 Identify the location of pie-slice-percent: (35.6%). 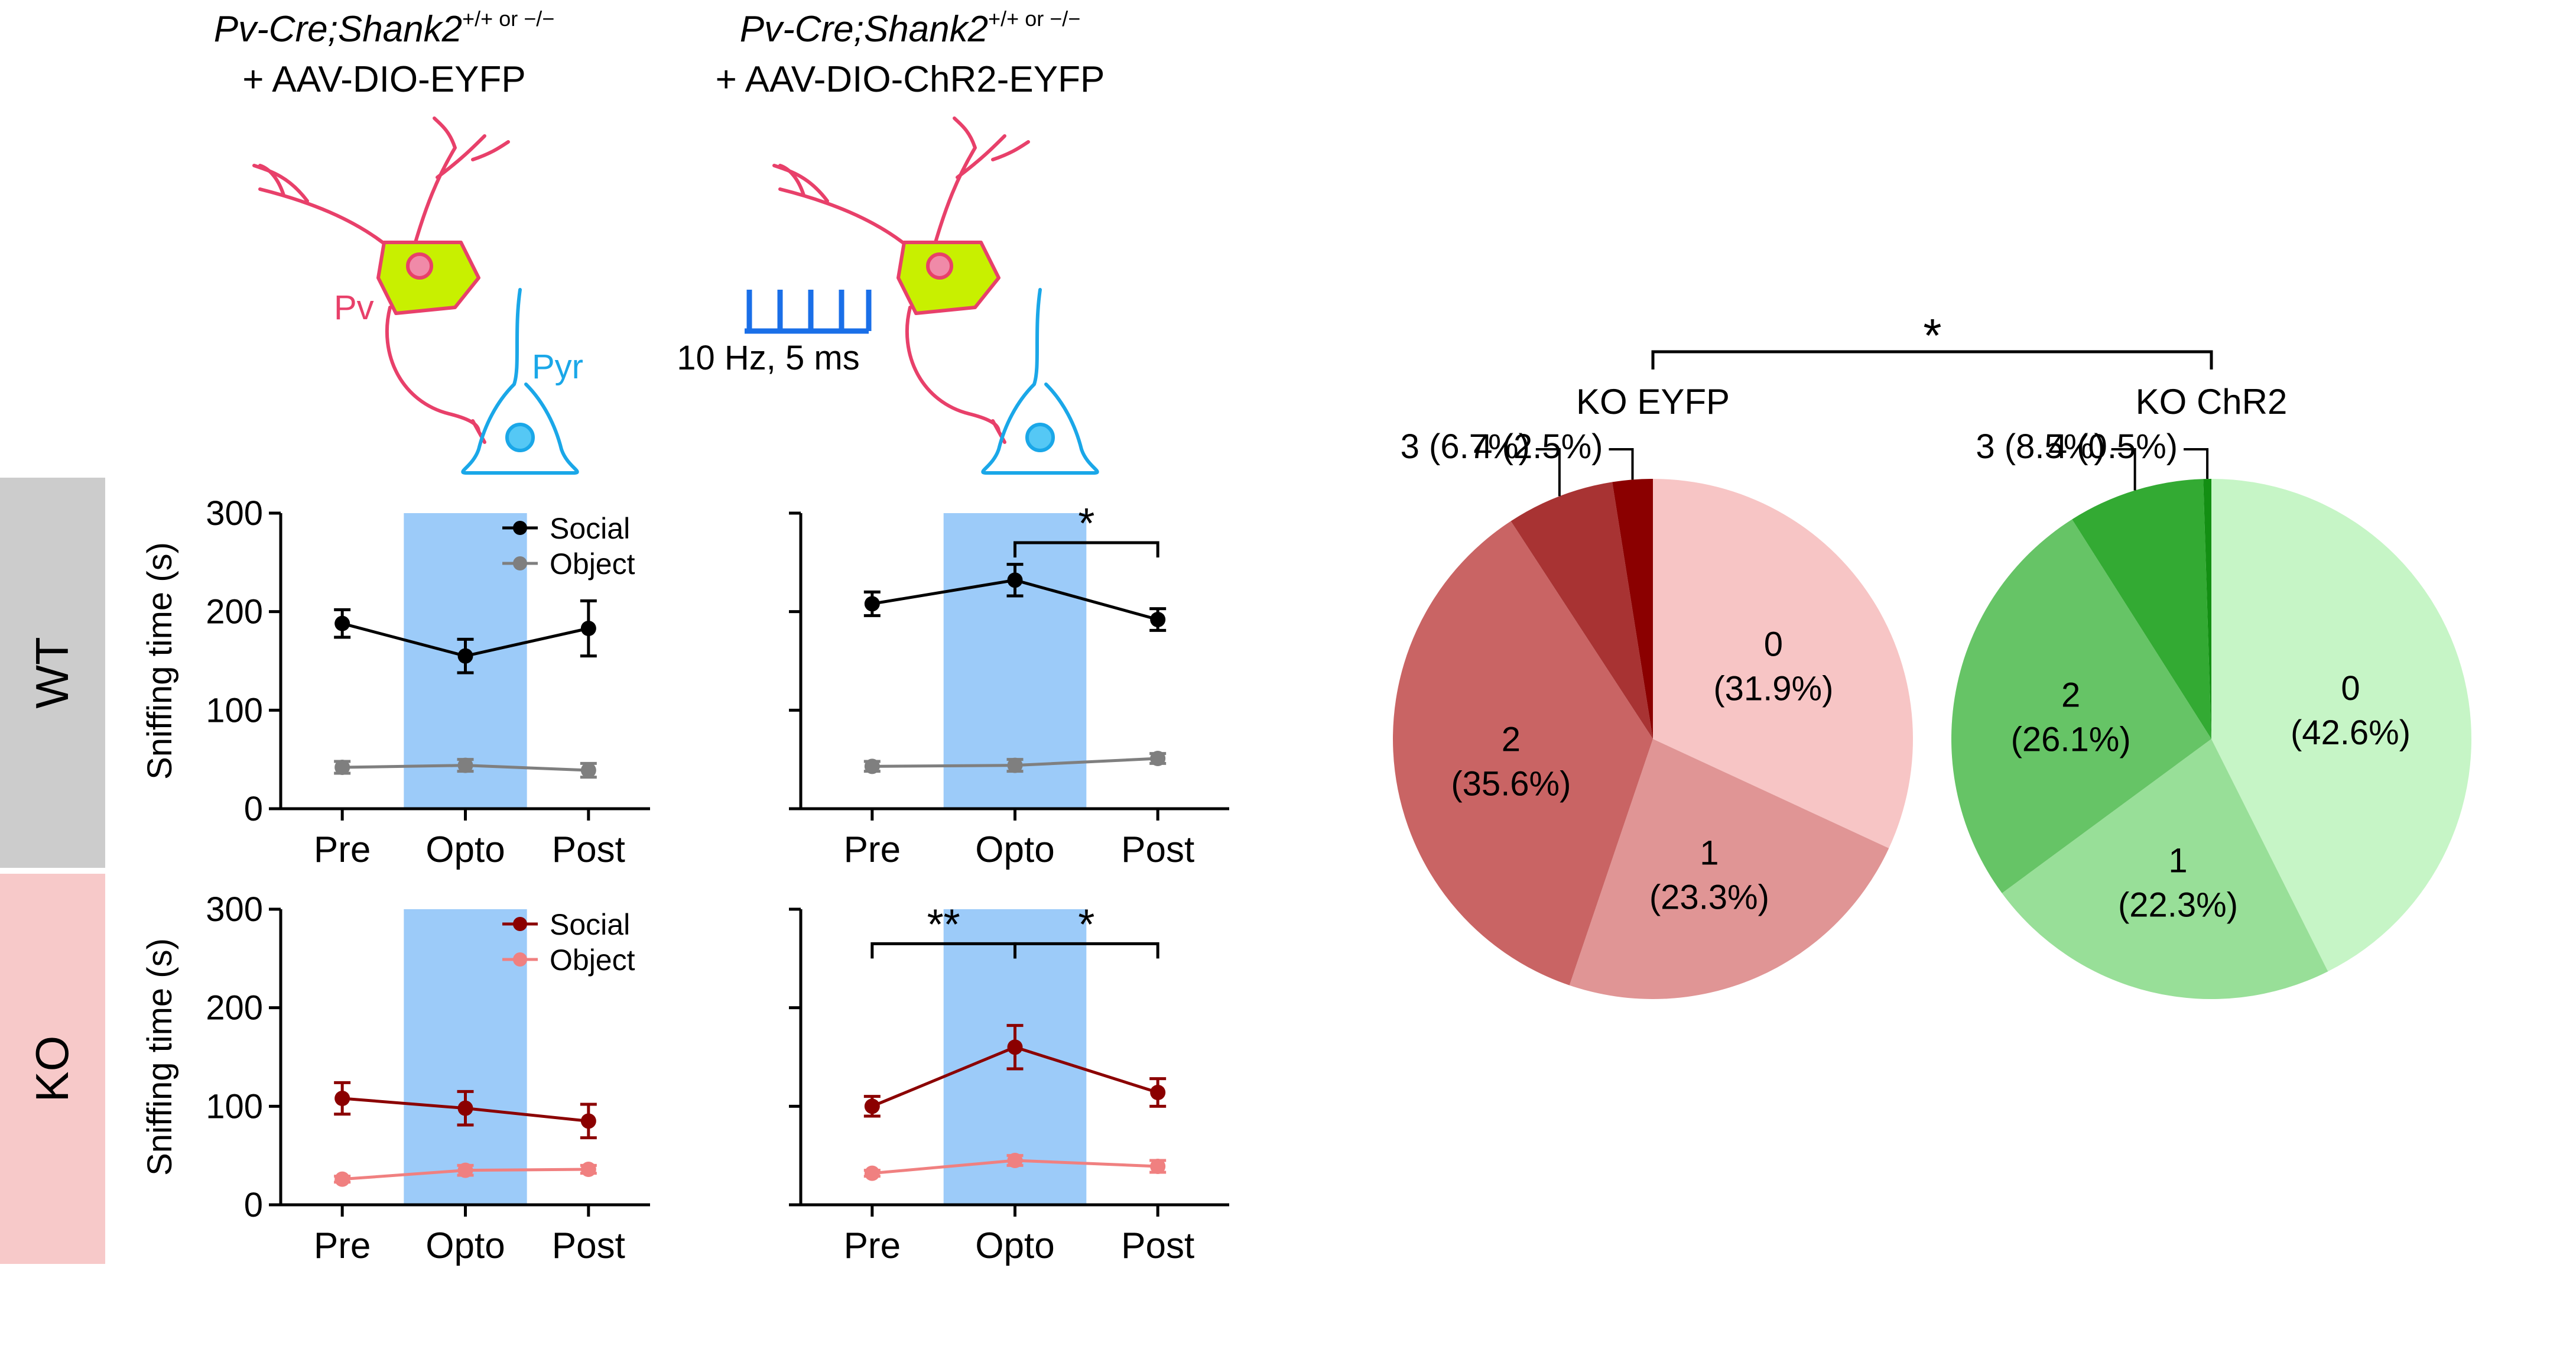
(1511, 783).